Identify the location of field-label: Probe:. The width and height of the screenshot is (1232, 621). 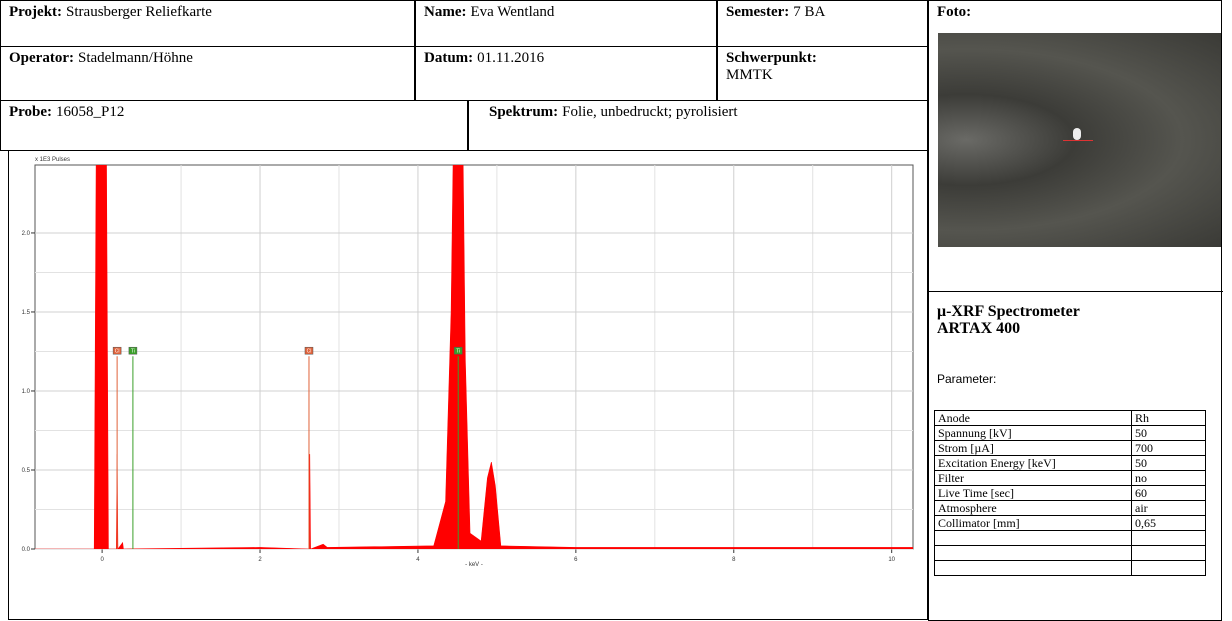
(31, 112).